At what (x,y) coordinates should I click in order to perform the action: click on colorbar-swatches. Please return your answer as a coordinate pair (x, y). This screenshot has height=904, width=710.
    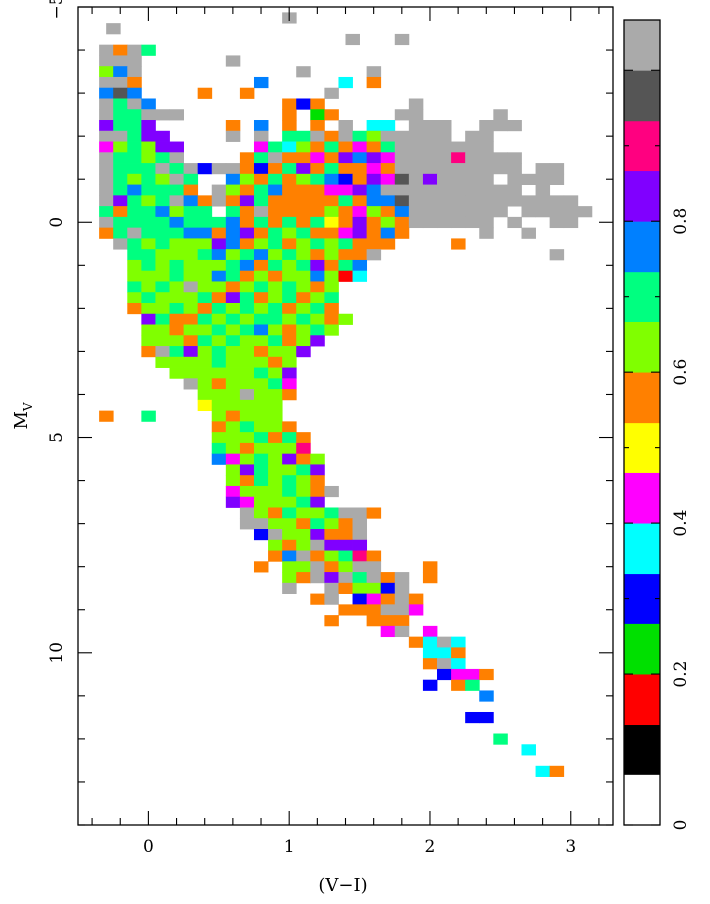
    Looking at the image, I should click on (642, 422).